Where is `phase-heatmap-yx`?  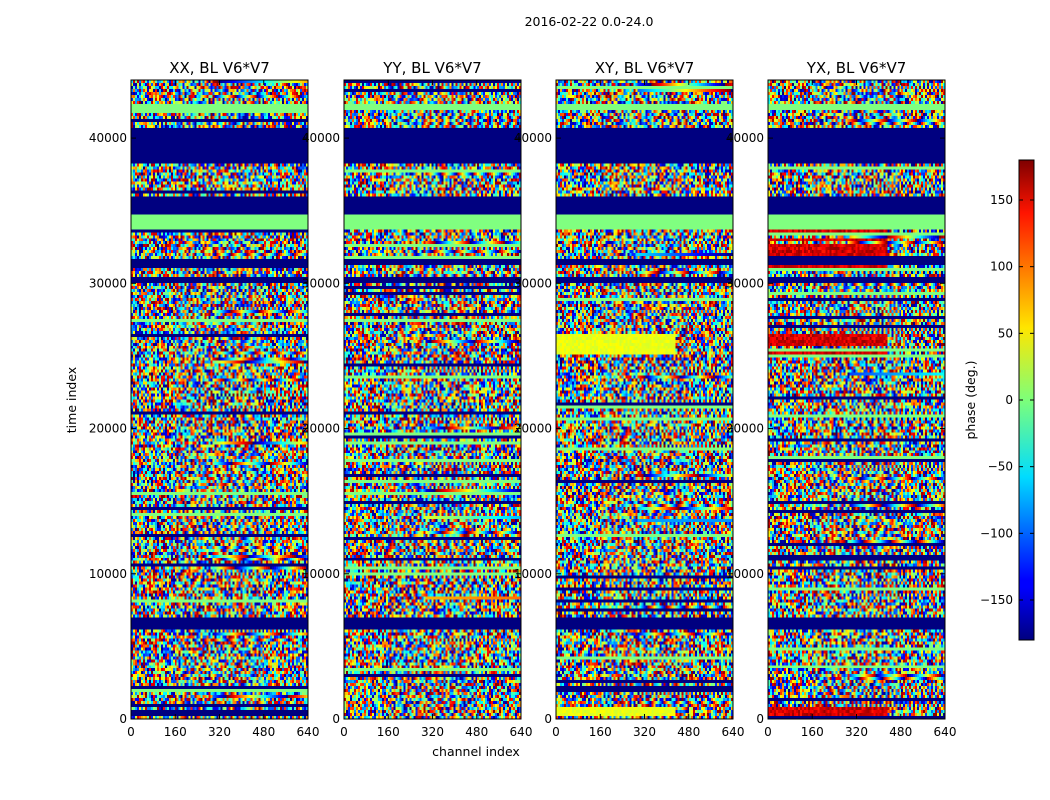
phase-heatmap-yx is located at coordinates (856, 399).